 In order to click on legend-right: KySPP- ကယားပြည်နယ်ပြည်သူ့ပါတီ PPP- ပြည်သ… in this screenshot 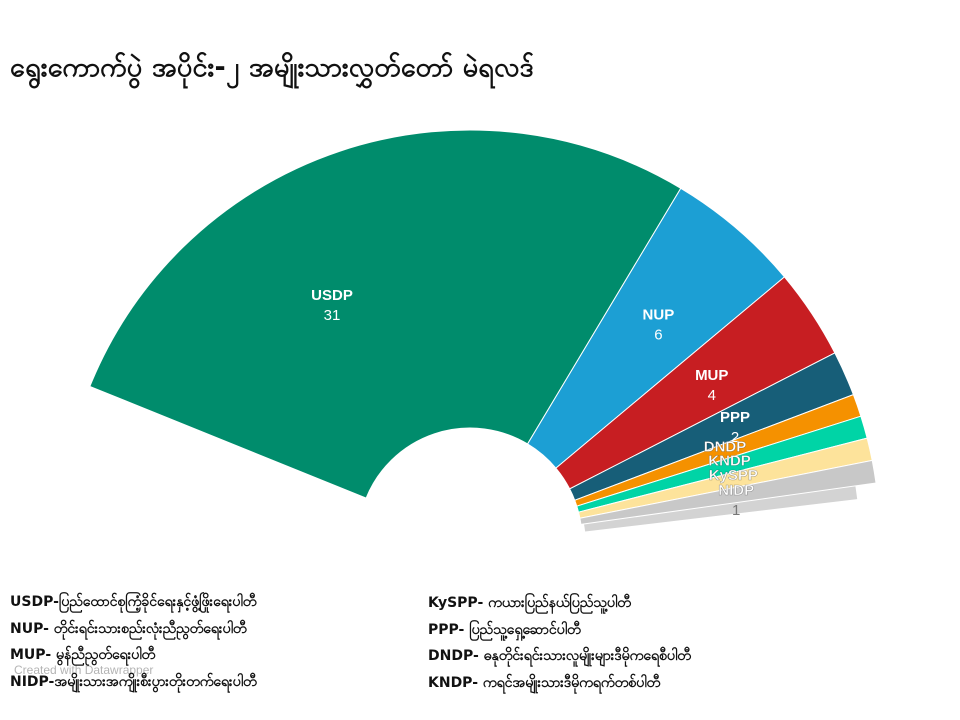, I will do `click(559, 646)`.